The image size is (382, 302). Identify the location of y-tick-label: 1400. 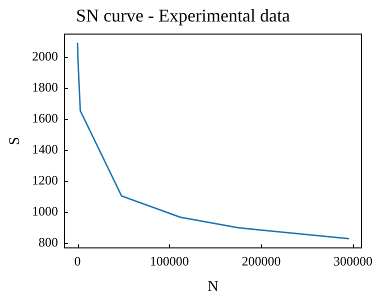
(45, 149).